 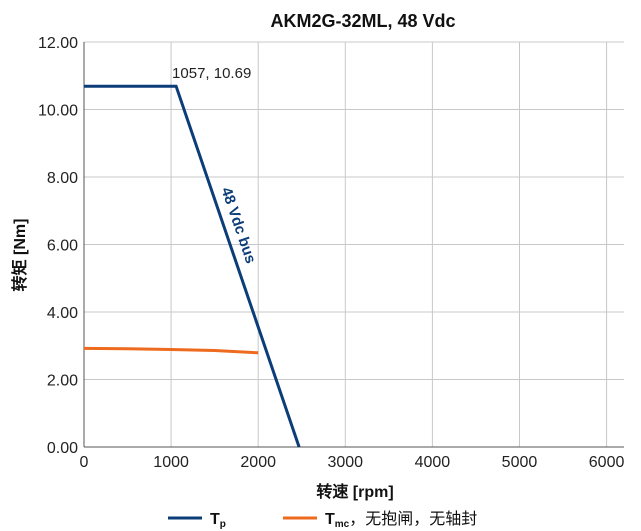 I want to click on x-tick-label: 2000, so click(x=258, y=462).